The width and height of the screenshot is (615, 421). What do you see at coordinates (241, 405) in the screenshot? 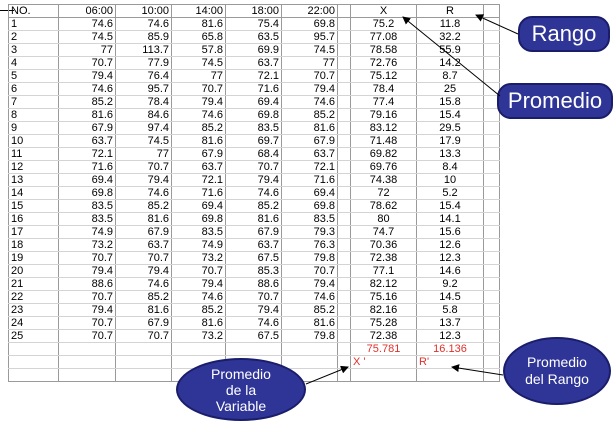
I see `promedio-variable-line-3: Variable` at bounding box center [241, 405].